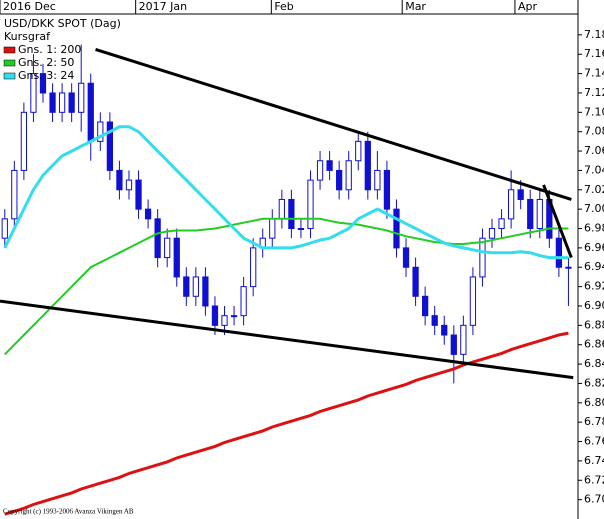 The height and width of the screenshot is (519, 604). Describe the element at coordinates (594, 479) in the screenshot. I see `y-tick-label: 6.72` at that location.